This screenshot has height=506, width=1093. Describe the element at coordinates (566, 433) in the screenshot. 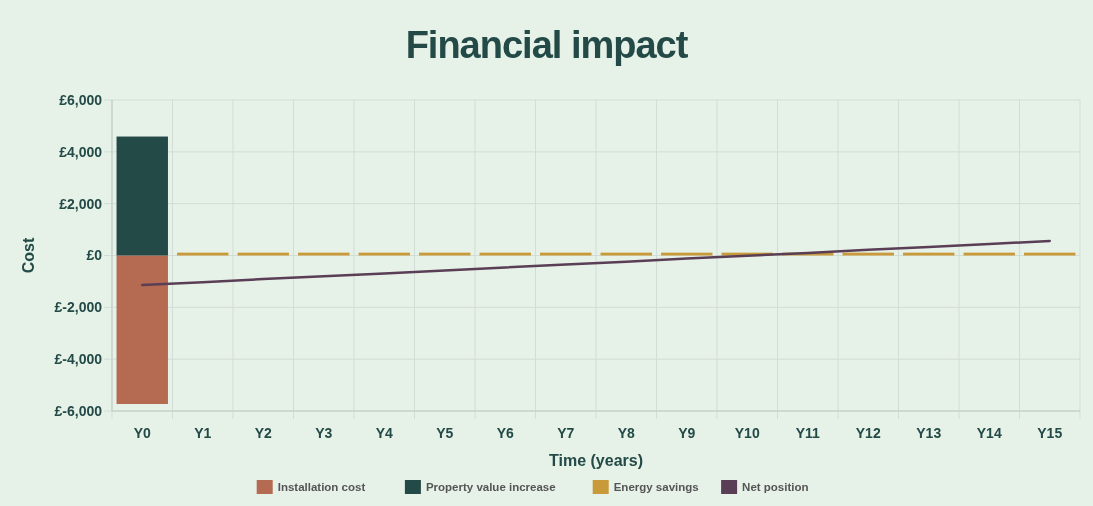

I see `x-tick-label: Y7` at that location.